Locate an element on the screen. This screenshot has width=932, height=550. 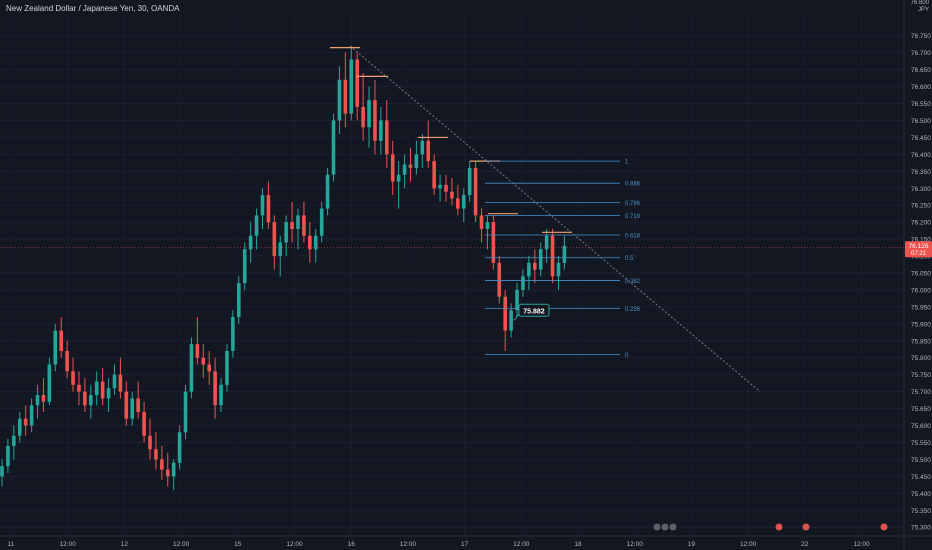
x-tick-label: 18 is located at coordinates (578, 544).